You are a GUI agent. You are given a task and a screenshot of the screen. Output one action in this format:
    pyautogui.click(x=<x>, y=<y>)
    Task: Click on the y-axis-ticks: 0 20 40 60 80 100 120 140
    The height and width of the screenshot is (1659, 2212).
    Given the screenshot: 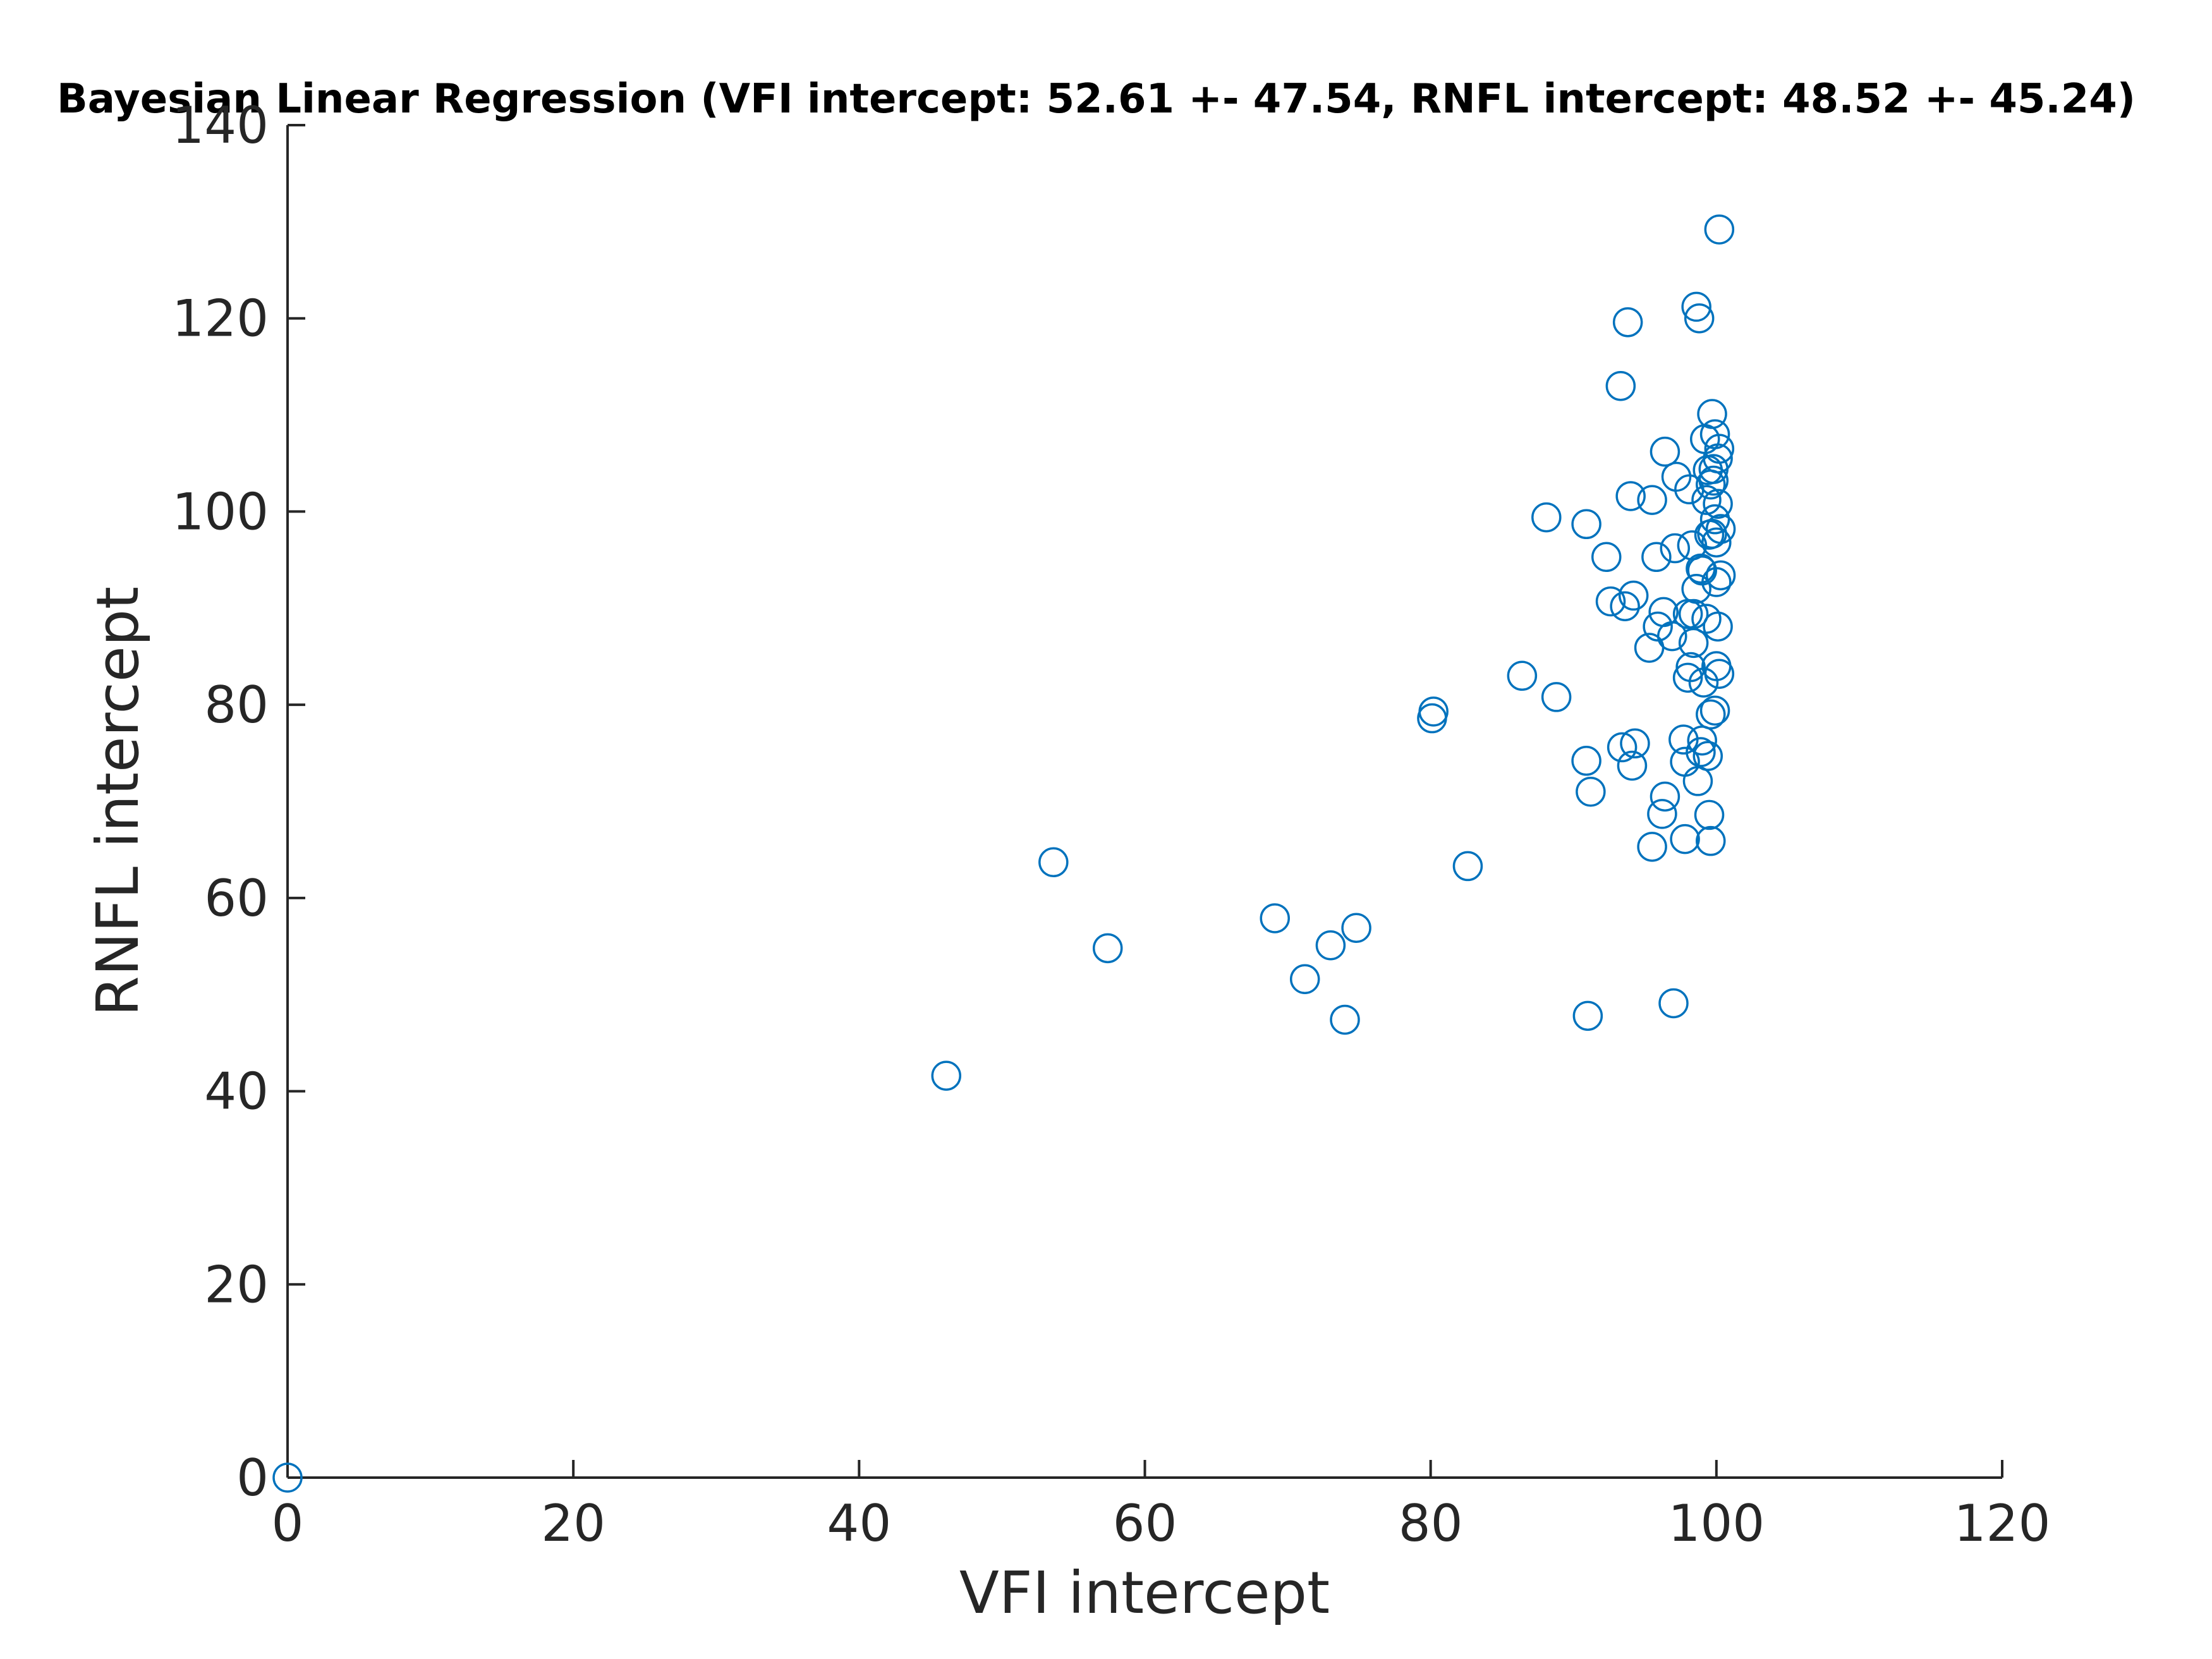 What is the action you would take?
    pyautogui.click(x=238, y=802)
    